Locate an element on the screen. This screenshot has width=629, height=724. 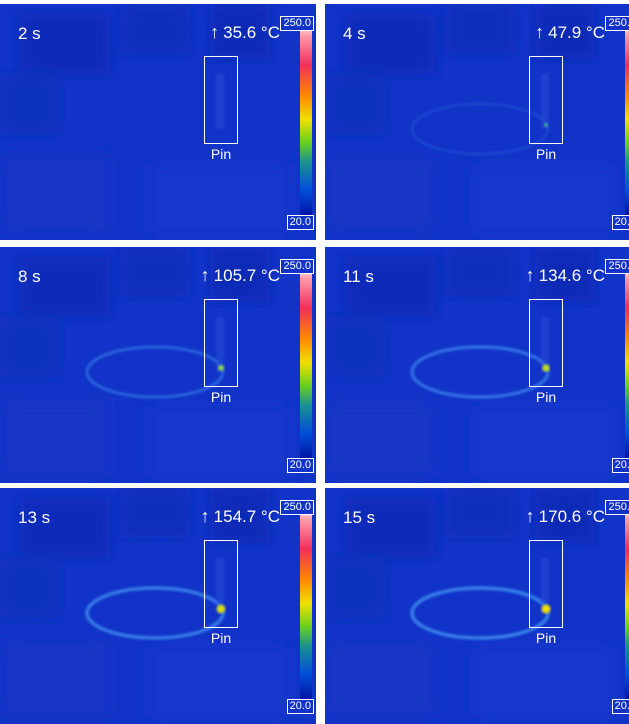
max-temp-value: 170.6 °C is located at coordinates (571, 516).